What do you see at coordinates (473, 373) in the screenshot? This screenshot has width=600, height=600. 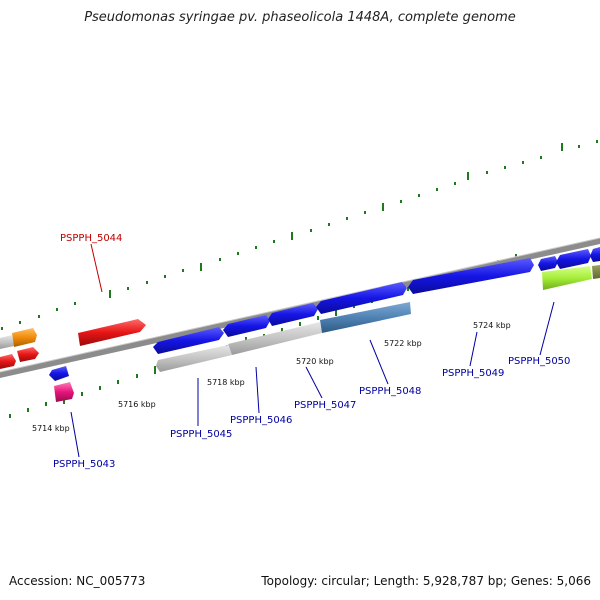 I see `gene-label-pspph-5049: PSPPH_5049` at bounding box center [473, 373].